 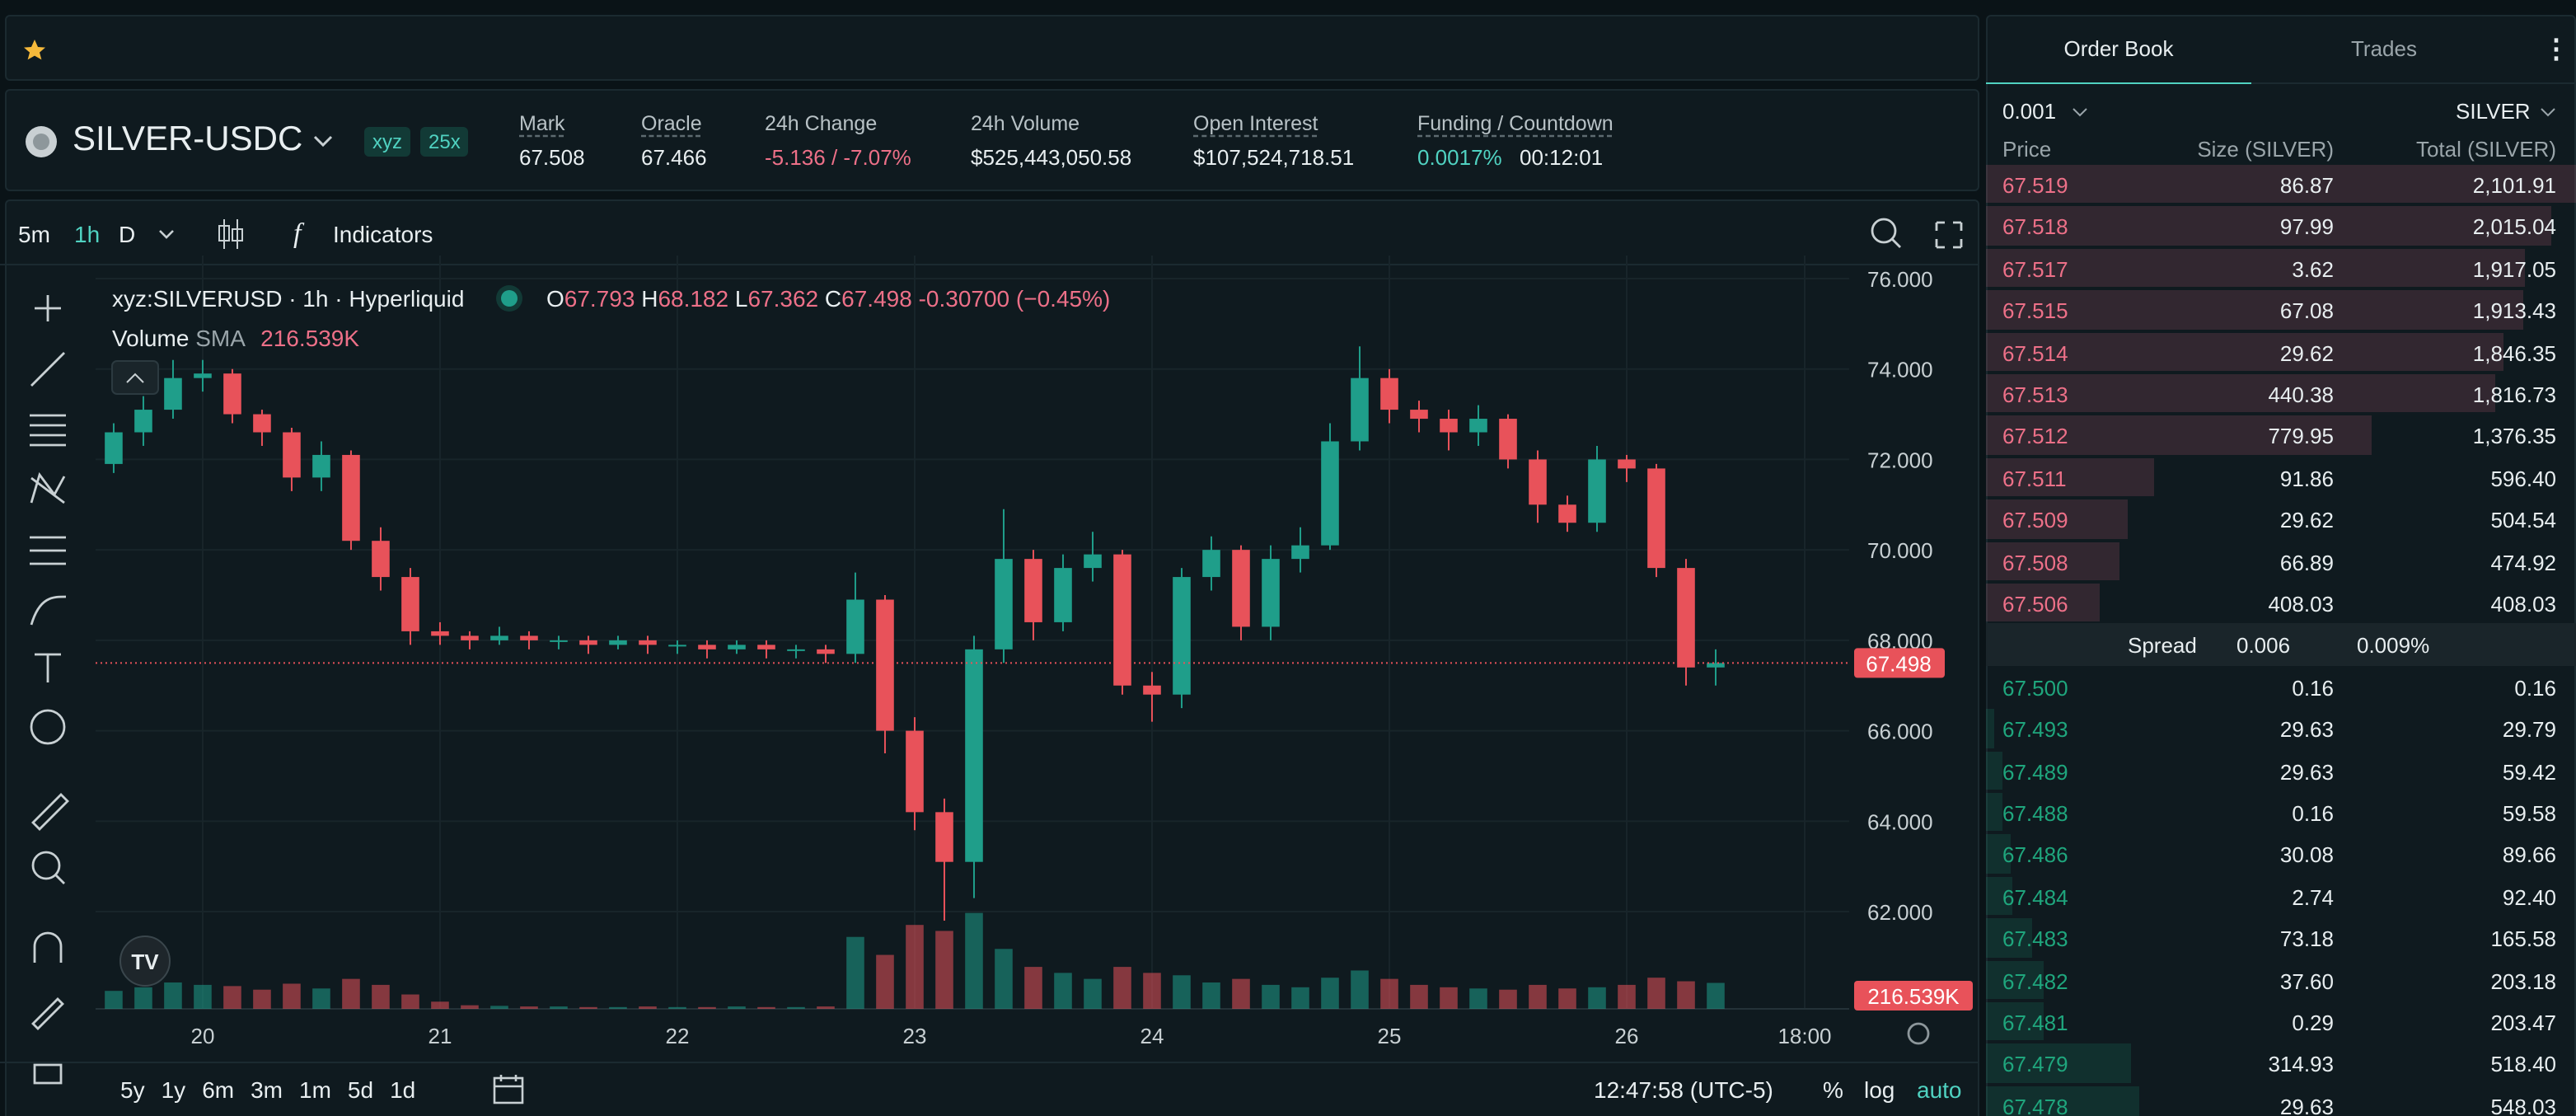 I want to click on tv-logo, so click(x=145, y=961).